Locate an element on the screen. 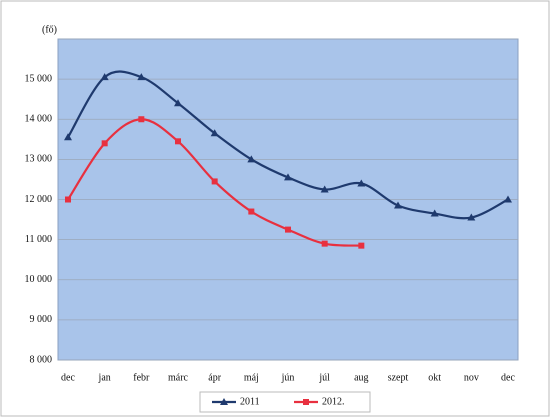 Image resolution: width=550 pixels, height=417 pixels. x-tick-label: márc is located at coordinates (178, 377).